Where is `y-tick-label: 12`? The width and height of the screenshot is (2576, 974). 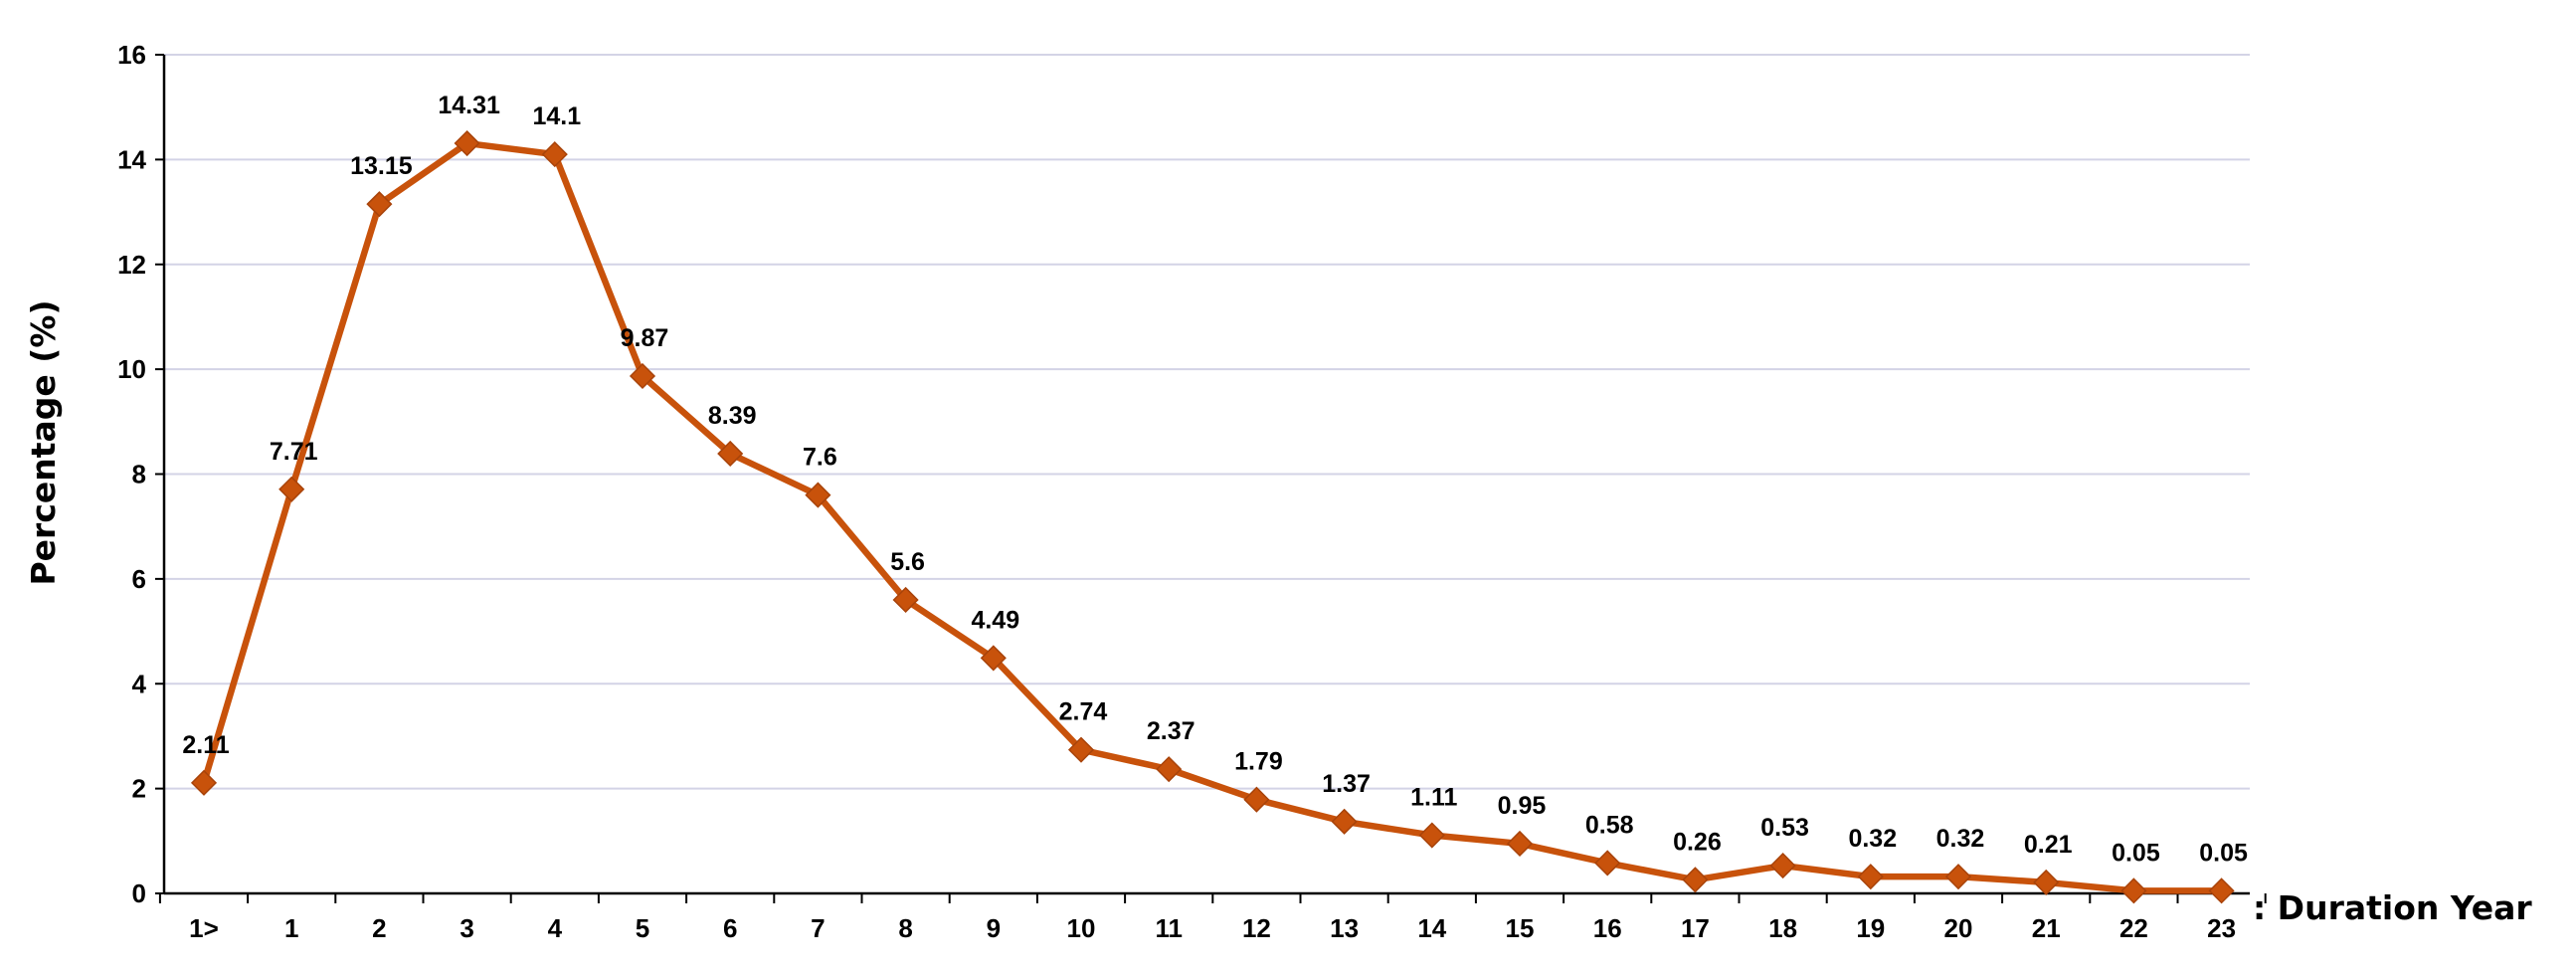 y-tick-label: 12 is located at coordinates (131, 265).